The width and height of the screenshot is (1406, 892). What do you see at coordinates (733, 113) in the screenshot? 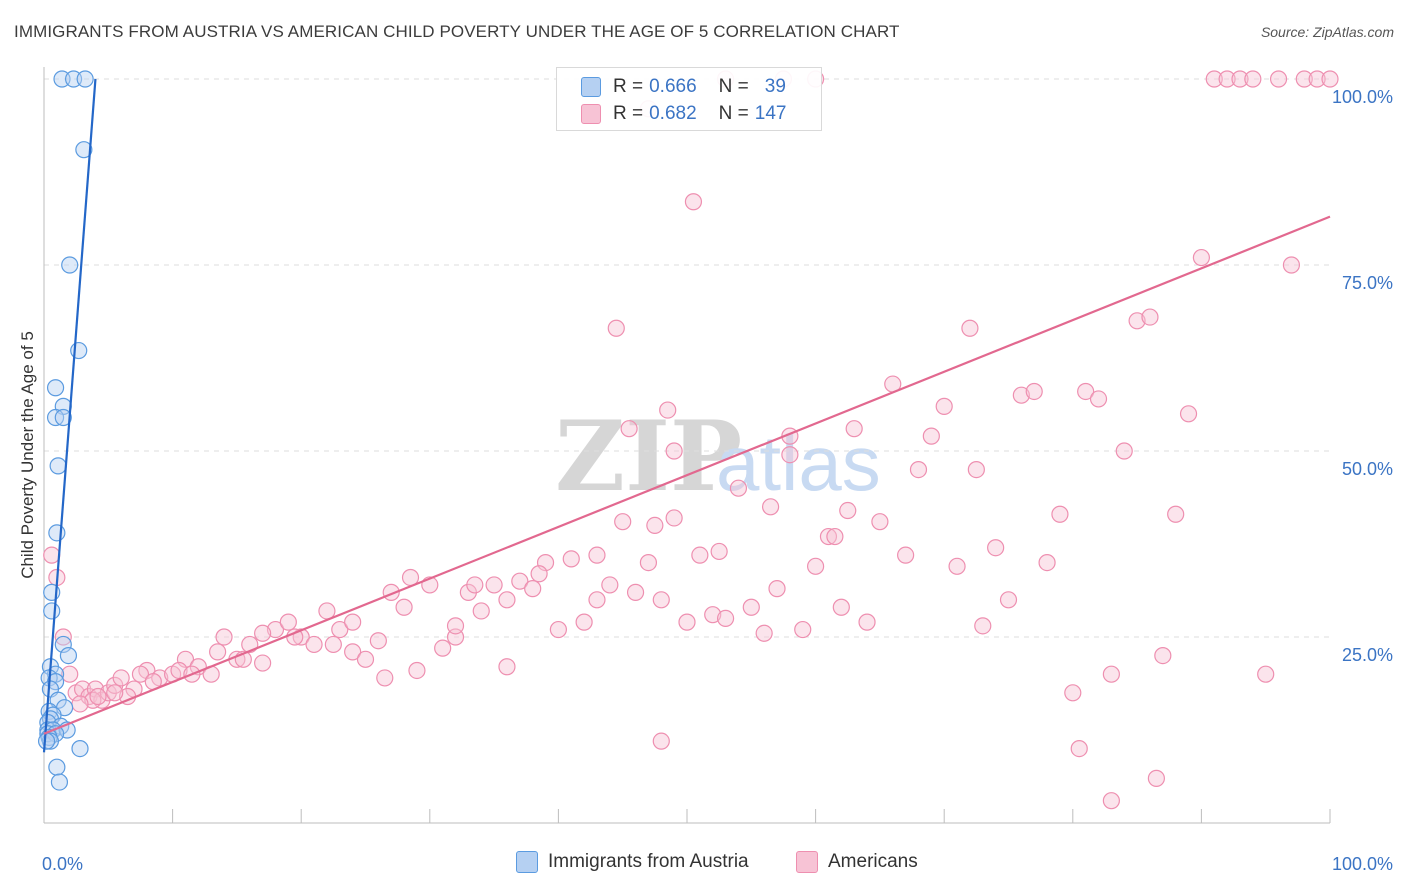
I see `legend-n-label: N =` at bounding box center [733, 113].